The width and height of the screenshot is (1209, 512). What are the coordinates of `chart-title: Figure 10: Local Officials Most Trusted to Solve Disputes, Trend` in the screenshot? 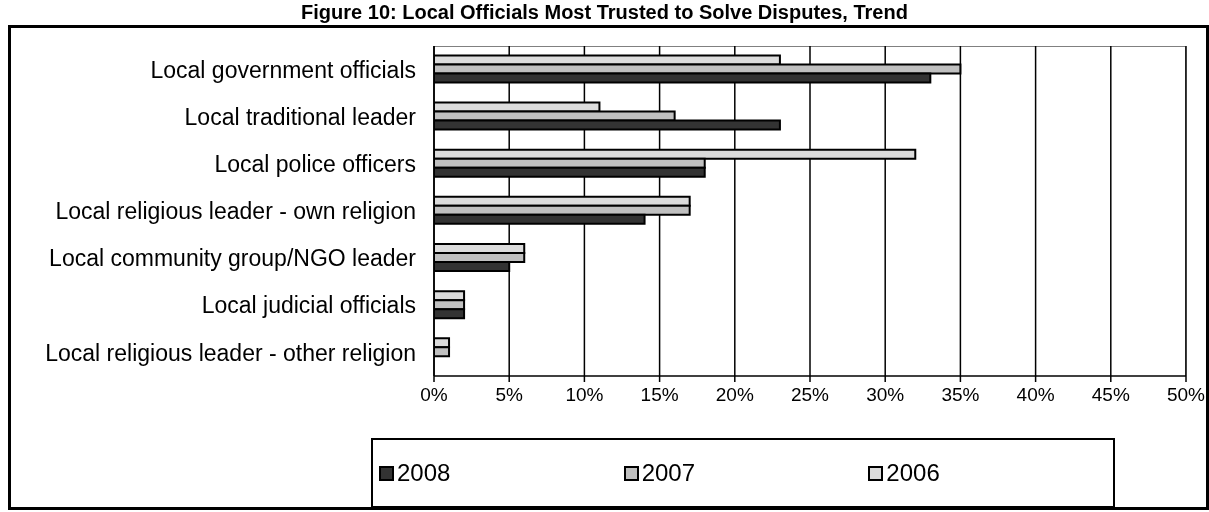 It's located at (604, 12).